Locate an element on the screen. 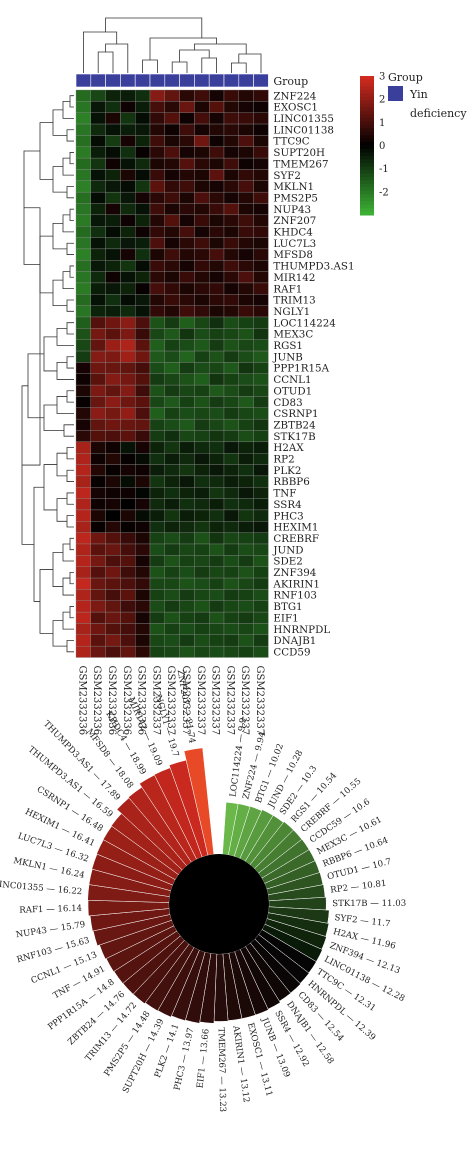  legend-group-entry-line-1: Yin is located at coordinates (418, 94).